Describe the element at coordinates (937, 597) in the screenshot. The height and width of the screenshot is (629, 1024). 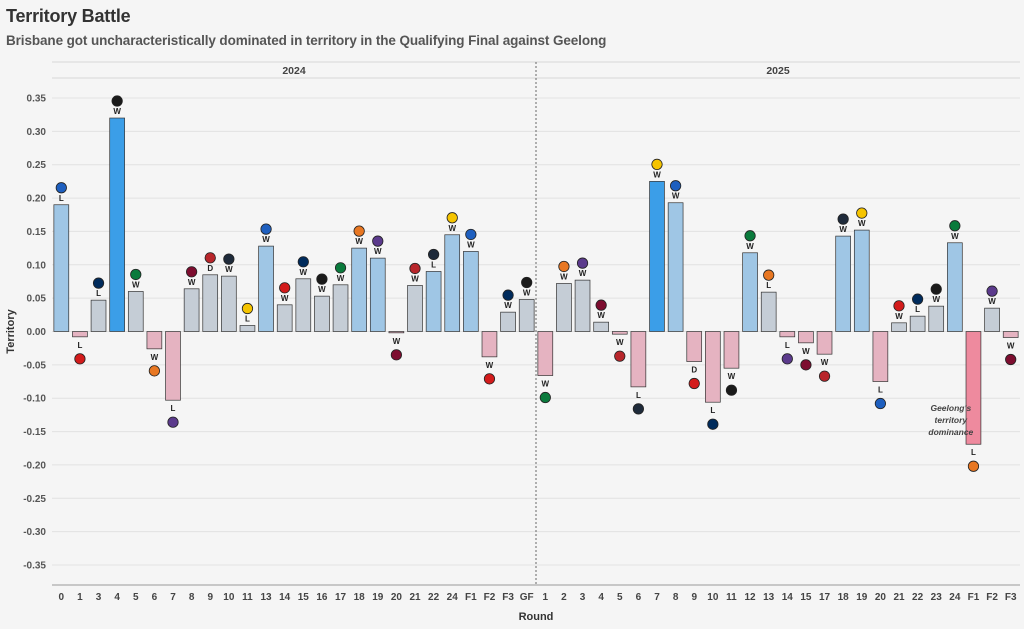
I see `x-tick-label: 23` at that location.